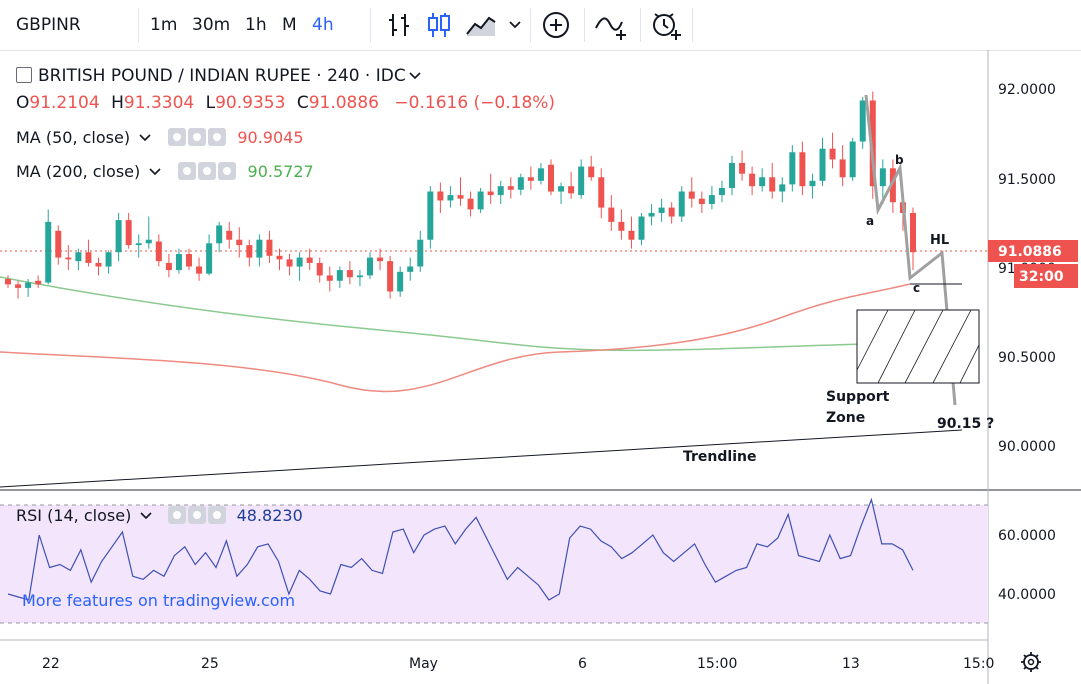  I want to click on indicators-icon, so click(612, 25).